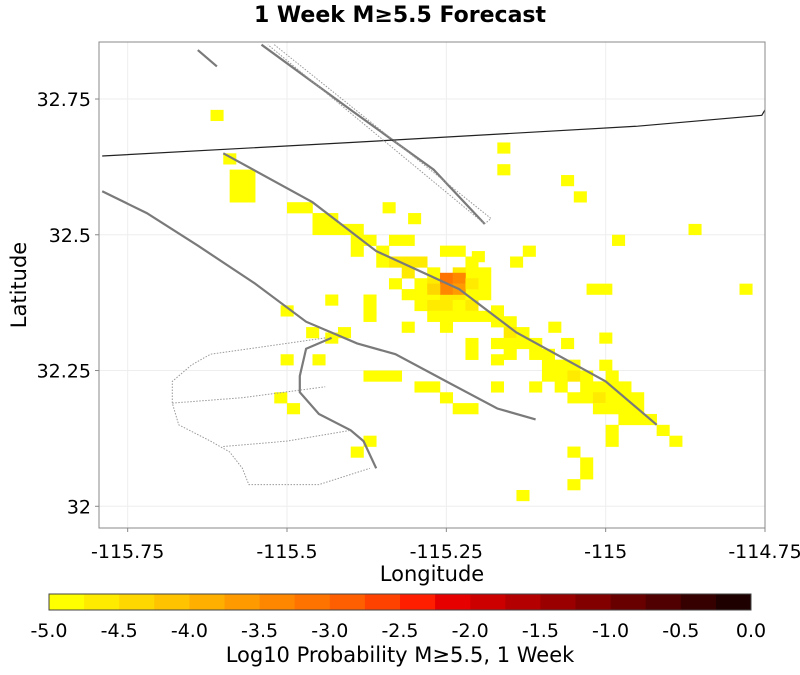 This screenshot has width=800, height=675. Describe the element at coordinates (48, 631) in the screenshot. I see `colorbar-tick-label: -5.0` at that location.